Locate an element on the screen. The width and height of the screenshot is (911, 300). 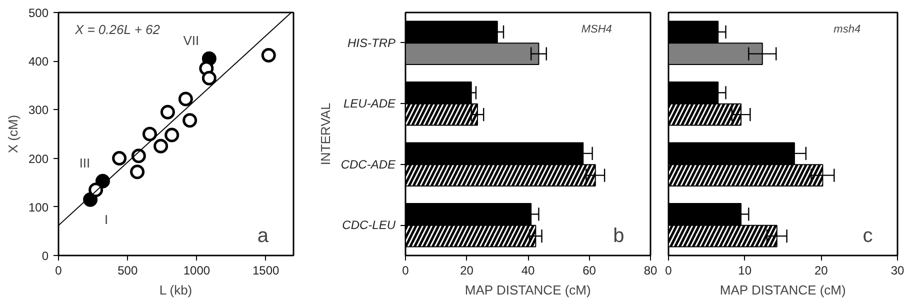
annotation: a is located at coordinates (263, 236).